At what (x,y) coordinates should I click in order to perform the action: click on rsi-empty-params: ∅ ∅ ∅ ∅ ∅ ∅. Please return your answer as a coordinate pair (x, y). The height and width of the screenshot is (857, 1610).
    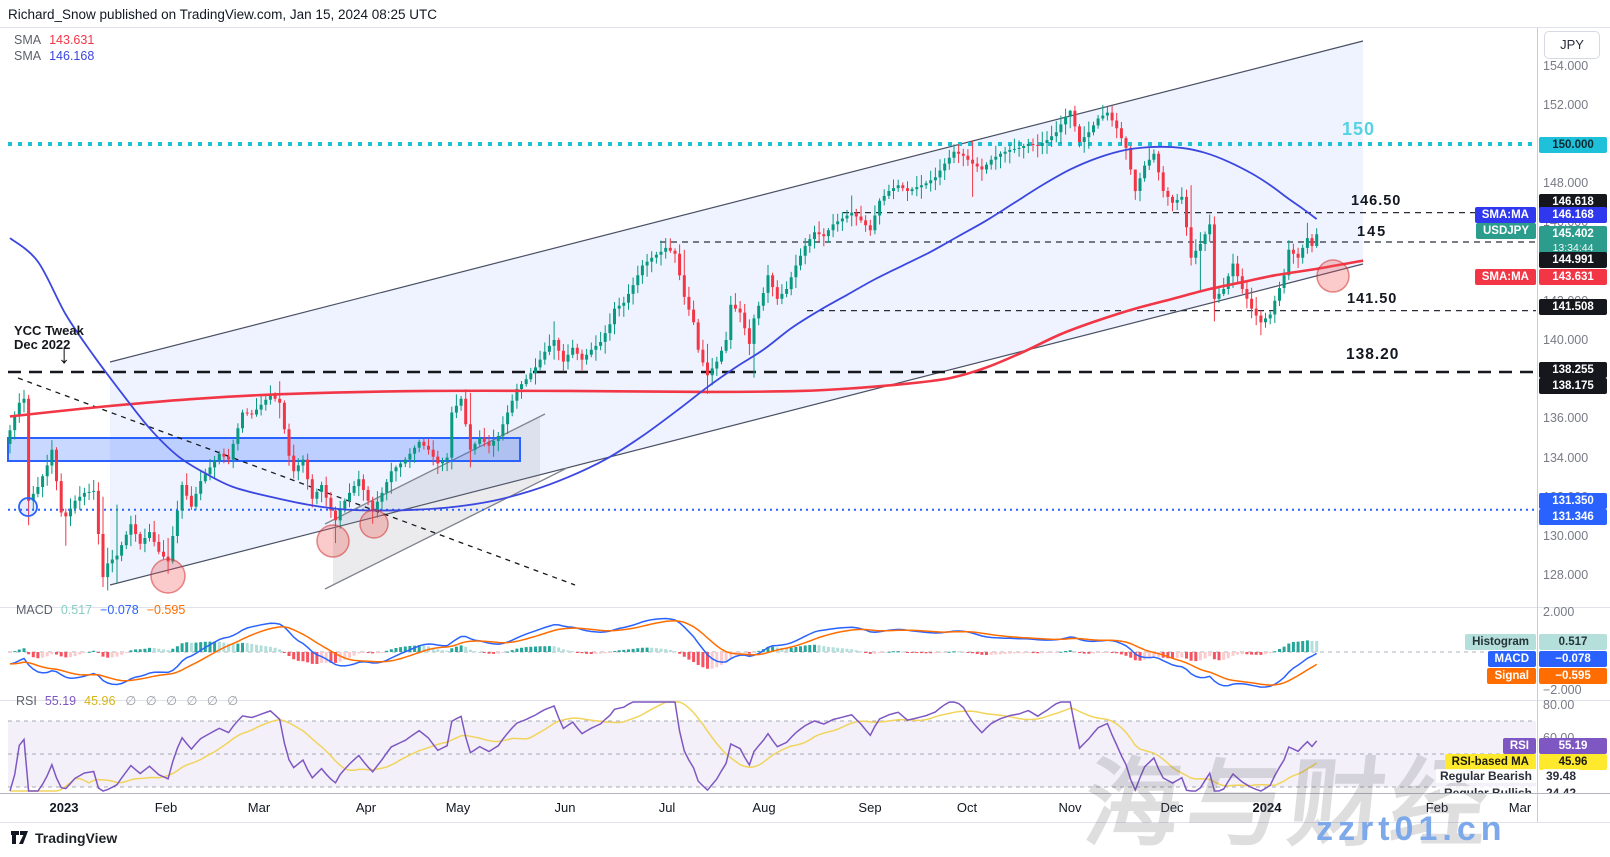
    Looking at the image, I should click on (183, 701).